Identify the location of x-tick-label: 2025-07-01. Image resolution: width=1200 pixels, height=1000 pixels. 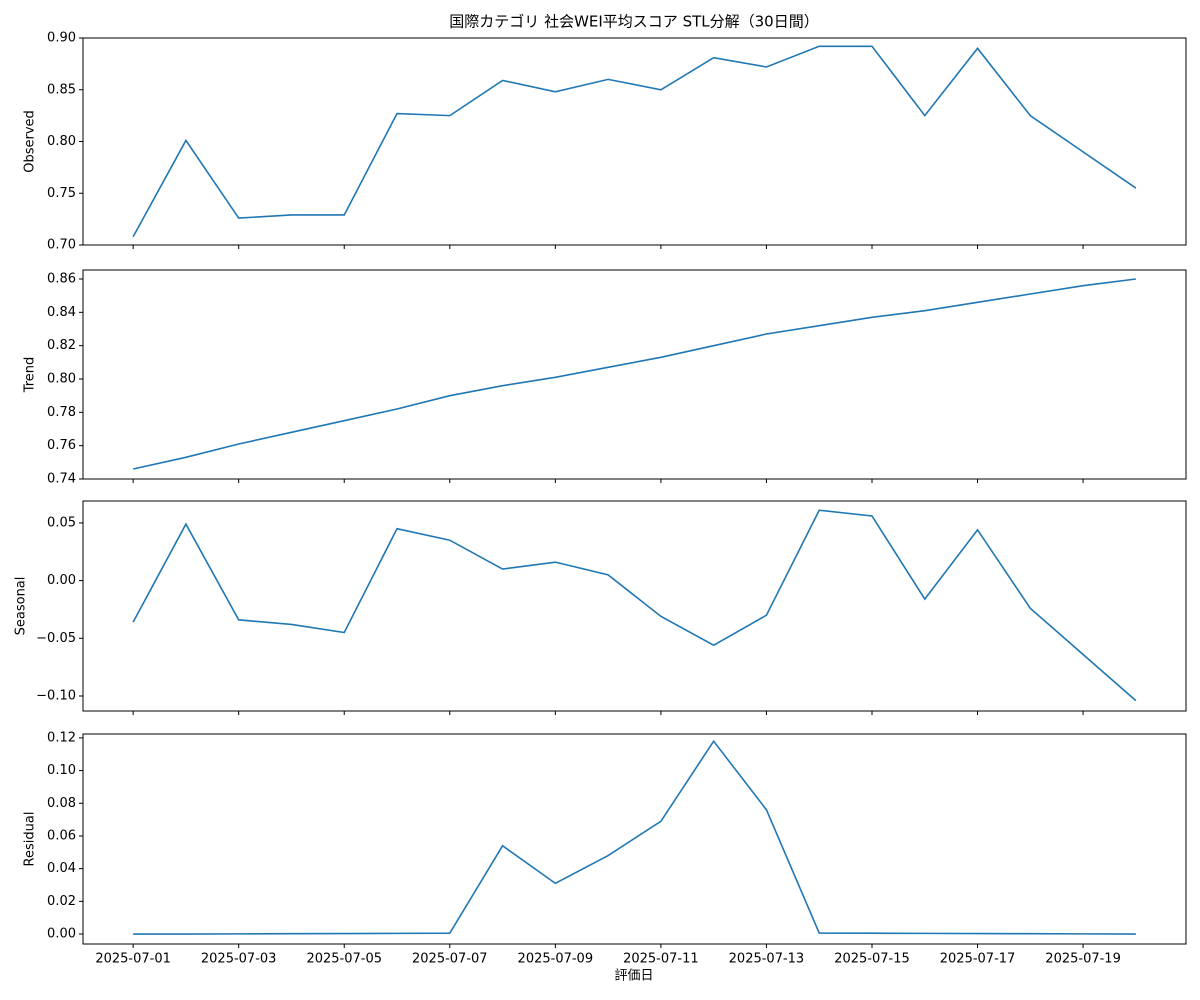
(133, 959).